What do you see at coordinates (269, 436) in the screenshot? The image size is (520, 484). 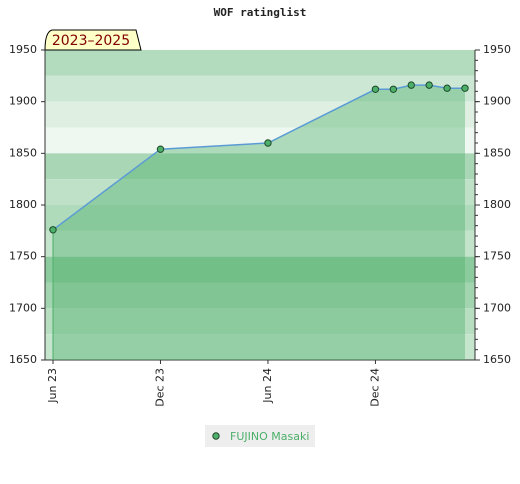 I see `legend-label: FUJINO Masaki` at bounding box center [269, 436].